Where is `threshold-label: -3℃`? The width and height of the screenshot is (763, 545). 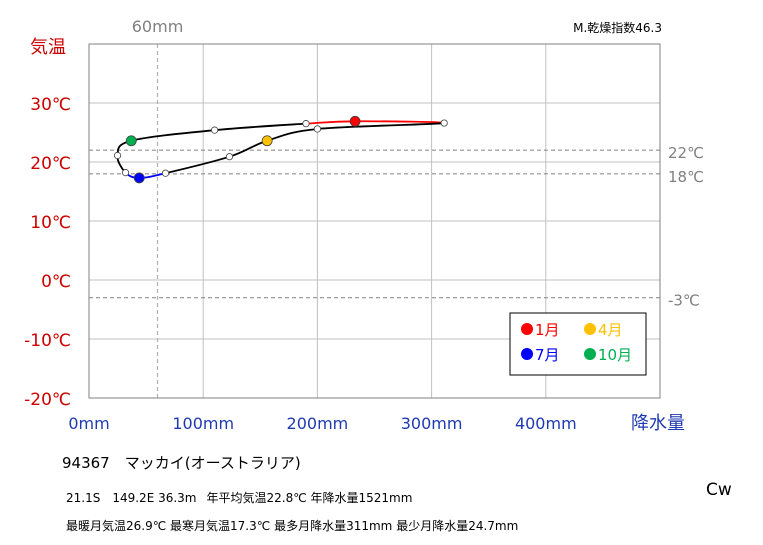 threshold-label: -3℃ is located at coordinates (684, 301).